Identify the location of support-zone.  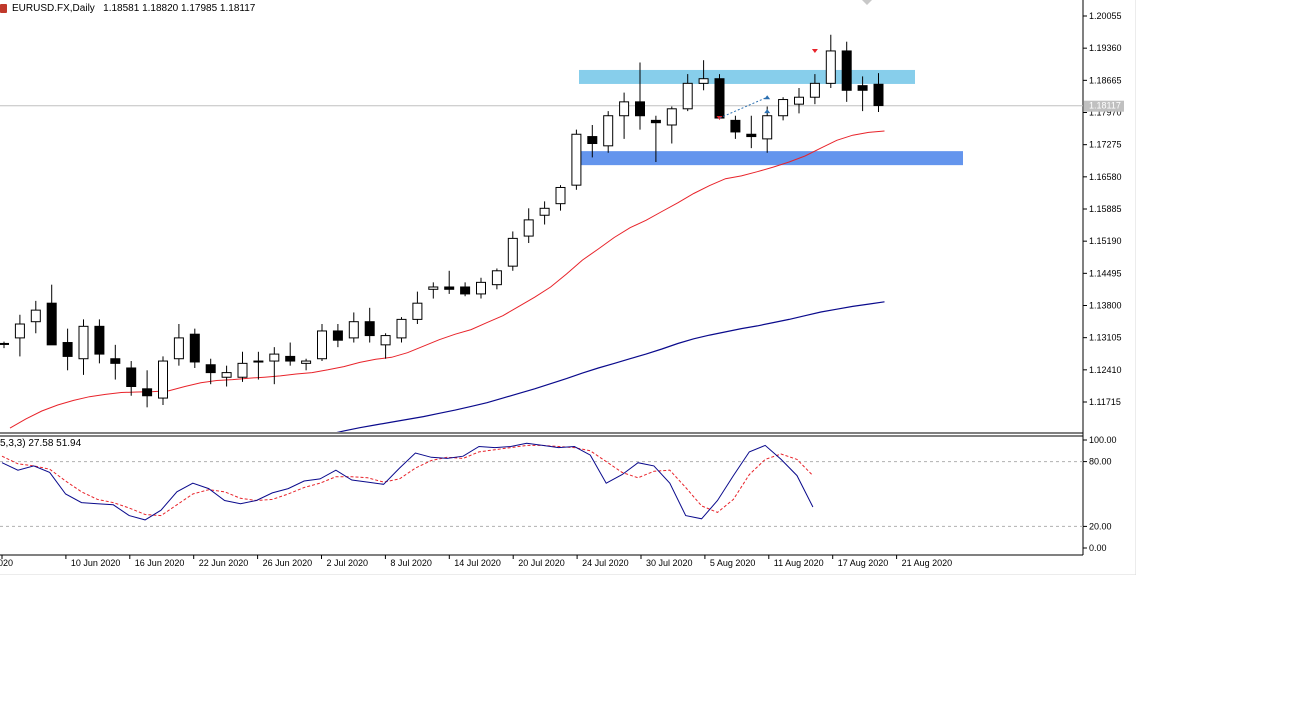
(771, 158).